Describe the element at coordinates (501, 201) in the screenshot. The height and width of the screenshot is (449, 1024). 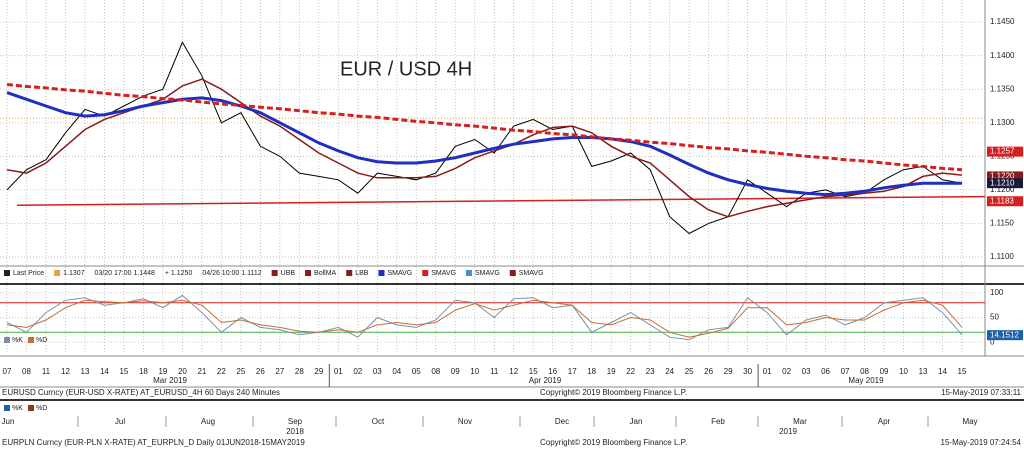
I see `trendline` at that location.